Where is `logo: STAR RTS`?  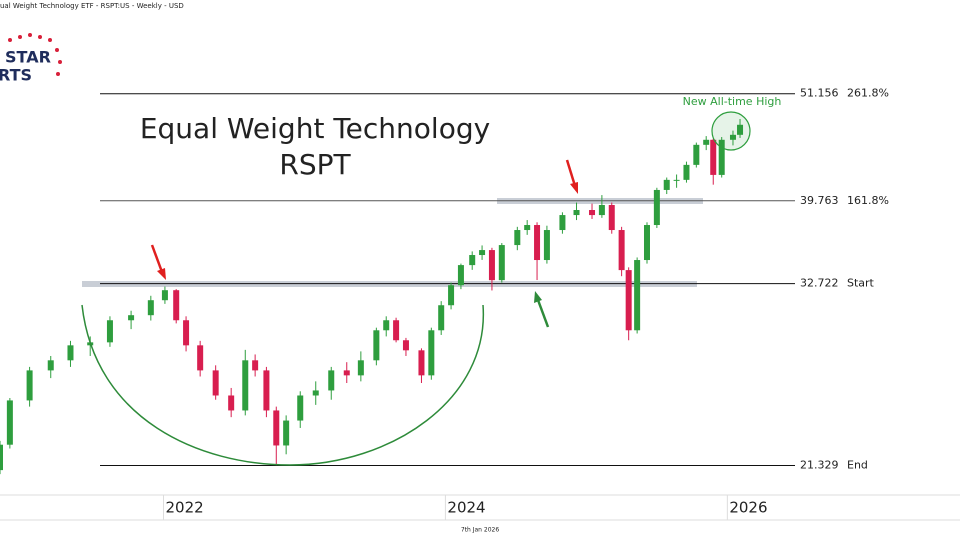
logo: STAR RTS is located at coordinates (31, 59).